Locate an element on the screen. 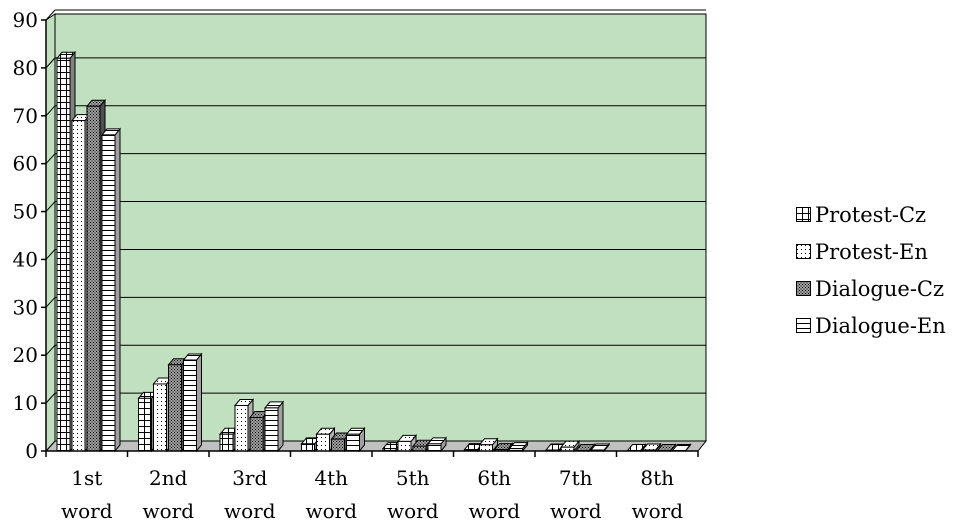 The height and width of the screenshot is (523, 973). x-tick-label: 3rd is located at coordinates (249, 478).